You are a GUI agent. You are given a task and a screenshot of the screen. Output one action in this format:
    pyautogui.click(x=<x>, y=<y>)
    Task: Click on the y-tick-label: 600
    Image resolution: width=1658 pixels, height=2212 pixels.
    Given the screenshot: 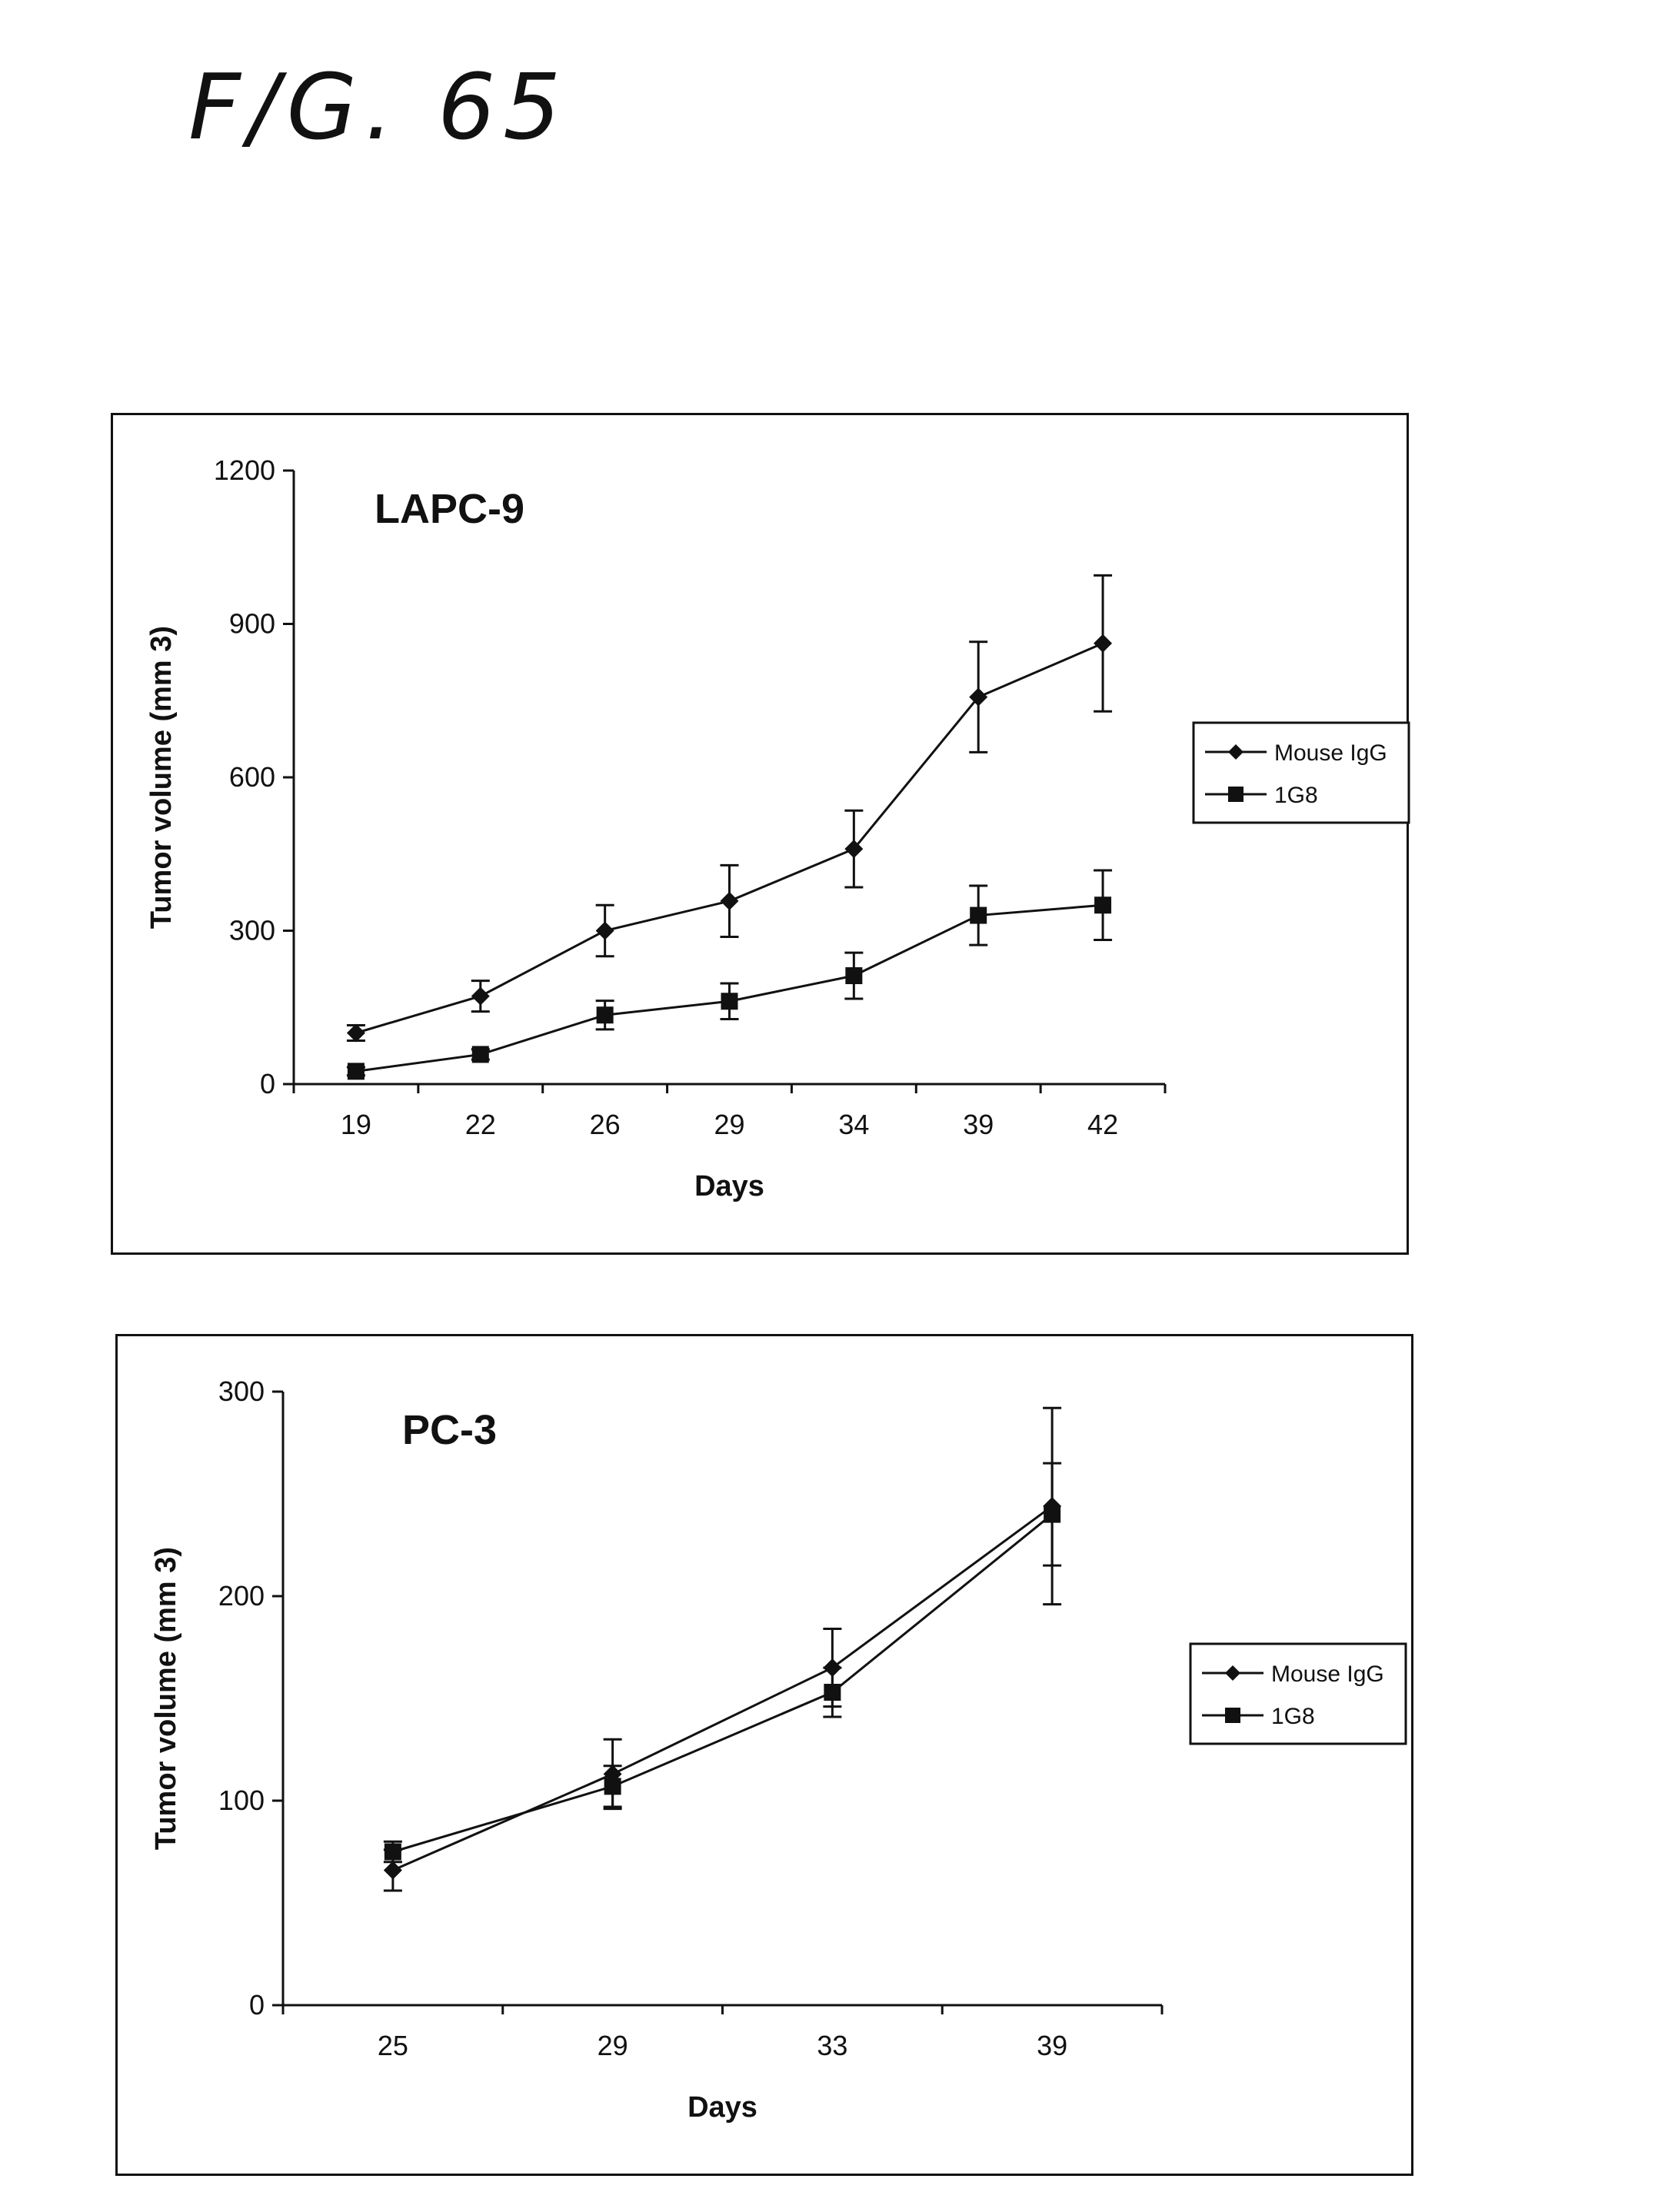 What is the action you would take?
    pyautogui.click(x=252, y=777)
    